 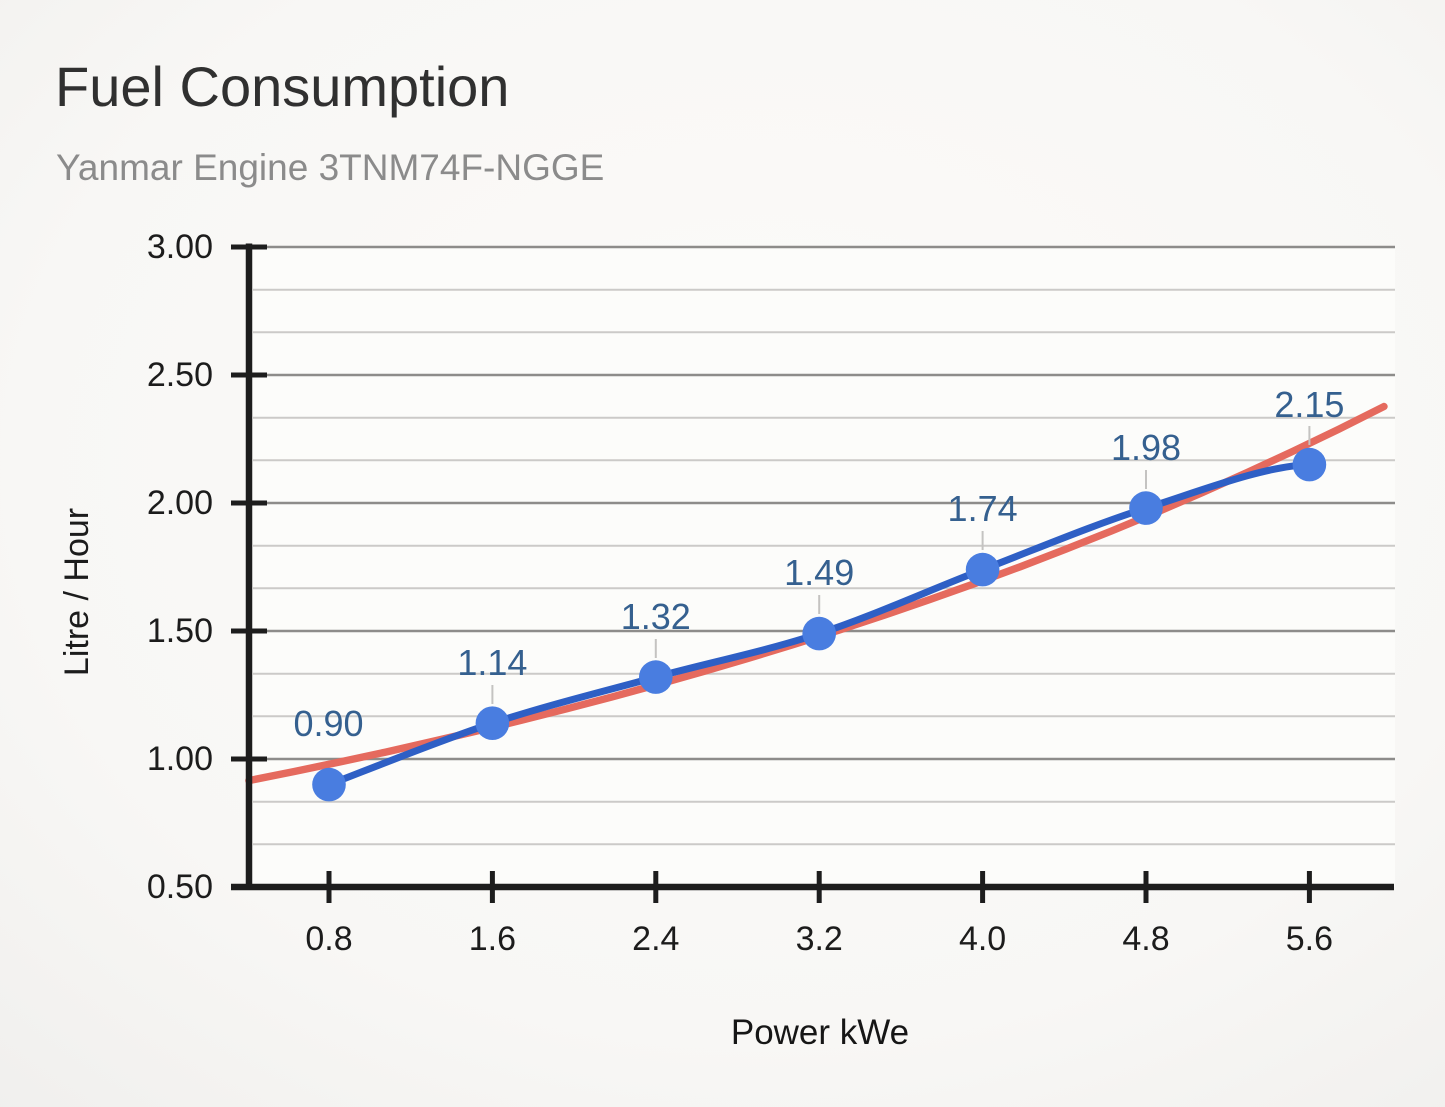 I want to click on svg-text: 4.0, so click(x=982, y=939).